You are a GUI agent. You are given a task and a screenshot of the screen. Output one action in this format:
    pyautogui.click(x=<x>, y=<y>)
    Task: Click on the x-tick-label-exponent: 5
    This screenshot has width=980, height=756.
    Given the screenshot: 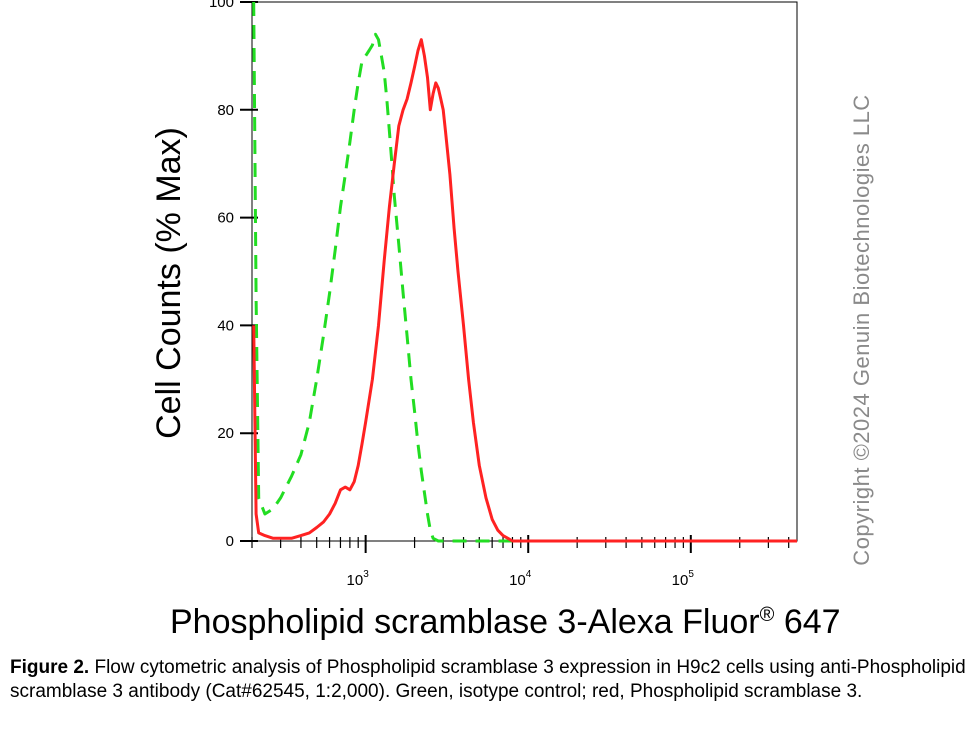 What is the action you would take?
    pyautogui.click(x=691, y=574)
    